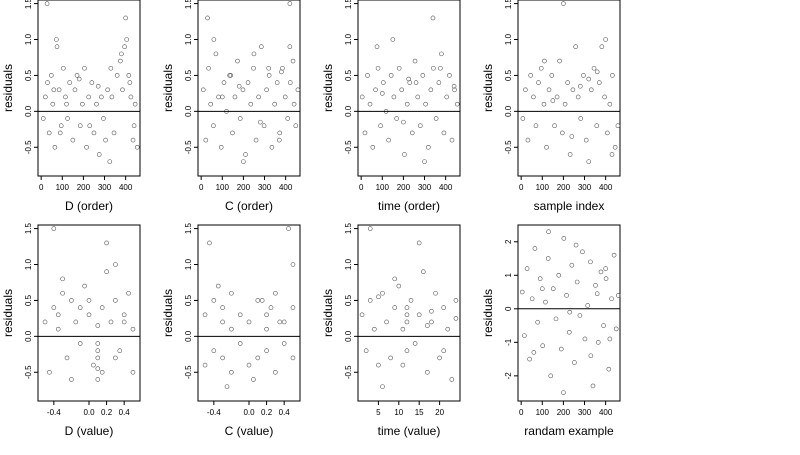 This screenshot has width=800, height=455. Describe the element at coordinates (214, 412) in the screenshot. I see `x-tick-label: -0.4` at that location.